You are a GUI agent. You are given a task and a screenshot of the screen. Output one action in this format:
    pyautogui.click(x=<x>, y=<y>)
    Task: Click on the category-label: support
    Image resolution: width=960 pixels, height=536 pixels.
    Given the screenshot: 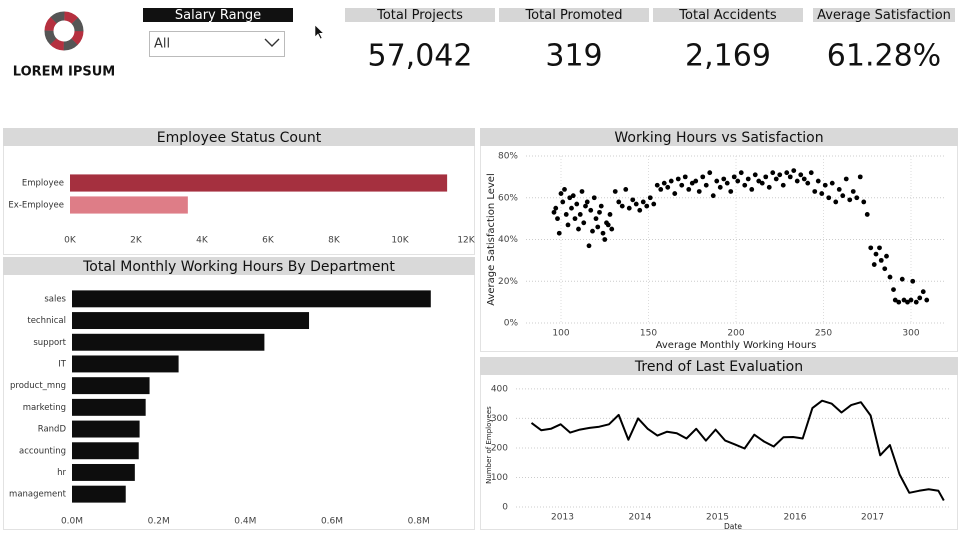 What is the action you would take?
    pyautogui.click(x=49, y=343)
    